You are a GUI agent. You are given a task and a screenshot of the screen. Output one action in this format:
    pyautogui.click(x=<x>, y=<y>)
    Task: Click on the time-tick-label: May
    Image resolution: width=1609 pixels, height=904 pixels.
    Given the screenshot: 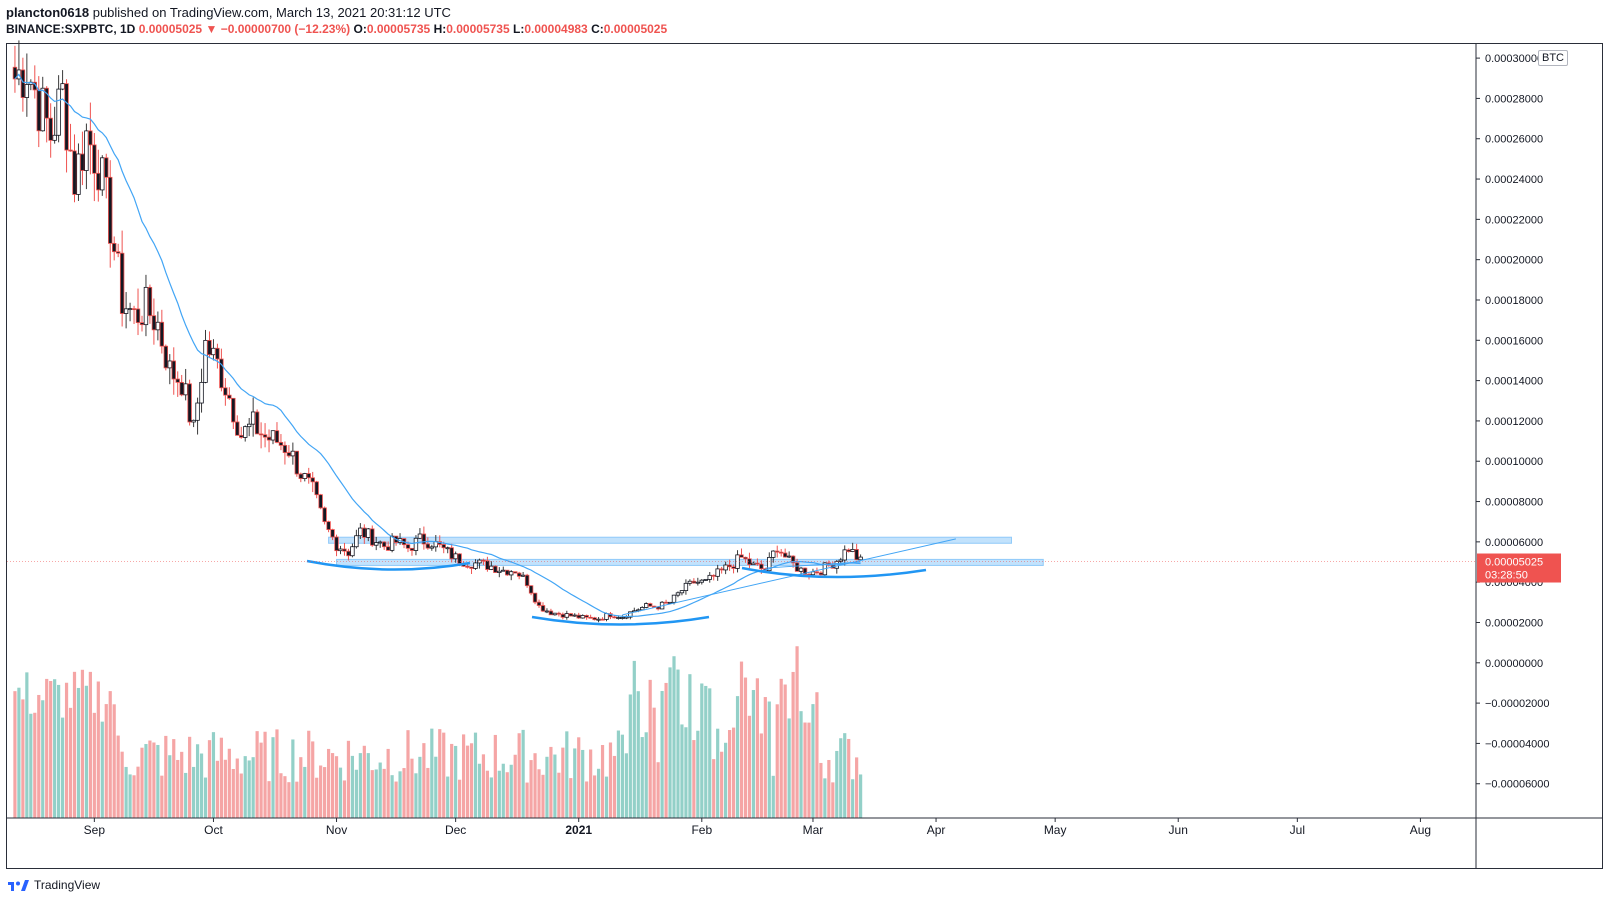 What is the action you would take?
    pyautogui.click(x=1055, y=830)
    